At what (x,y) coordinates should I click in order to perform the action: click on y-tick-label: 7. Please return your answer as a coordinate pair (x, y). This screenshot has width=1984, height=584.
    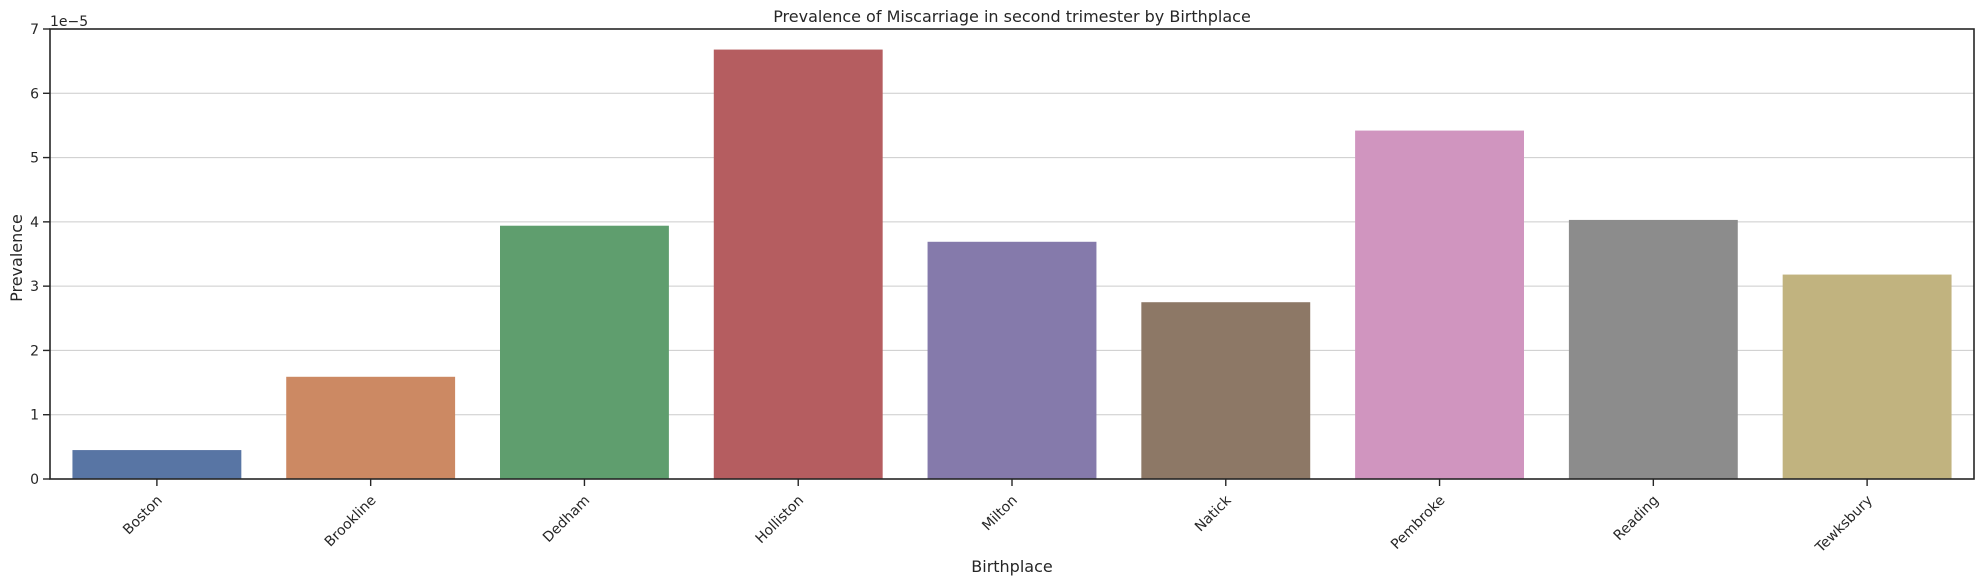
    Looking at the image, I should click on (34, 30).